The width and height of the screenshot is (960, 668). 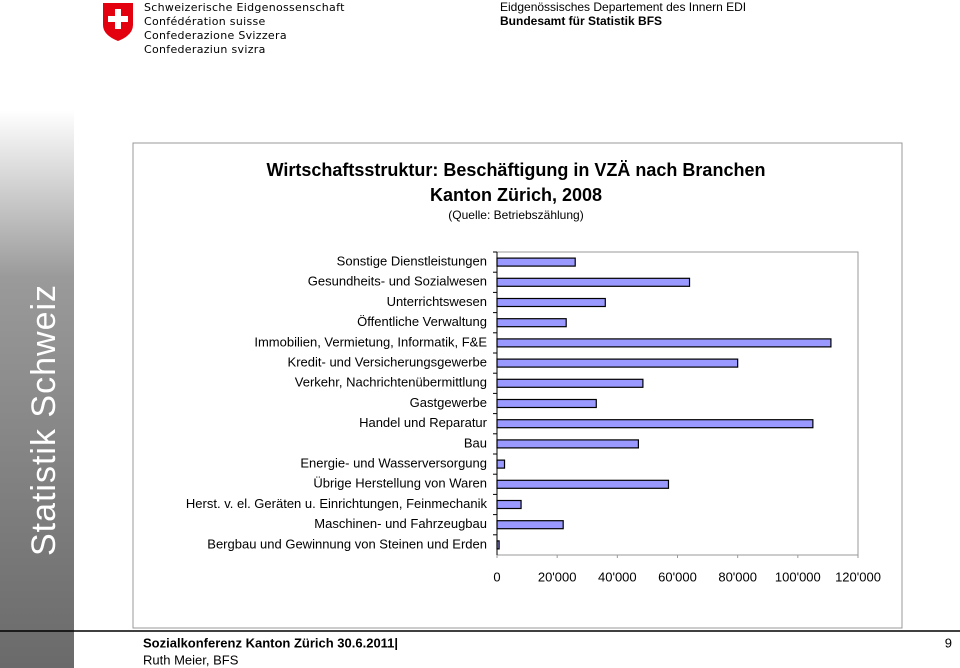 I want to click on footer-event: Sozialkonferenz Kanton Zürich 30.6.2011|, so click(x=270, y=642).